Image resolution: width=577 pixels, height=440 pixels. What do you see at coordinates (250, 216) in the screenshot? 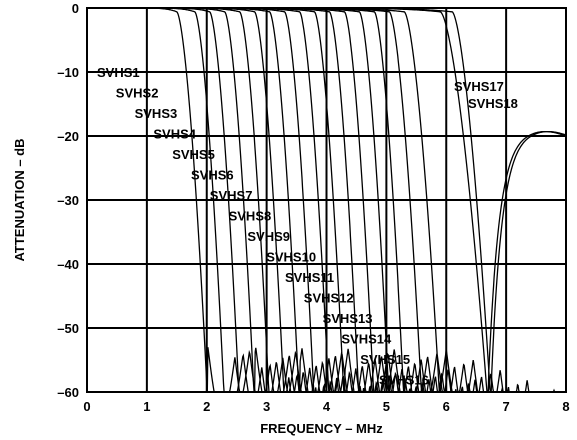
I see `curve-label-svhs8: SVHS8` at bounding box center [250, 216].